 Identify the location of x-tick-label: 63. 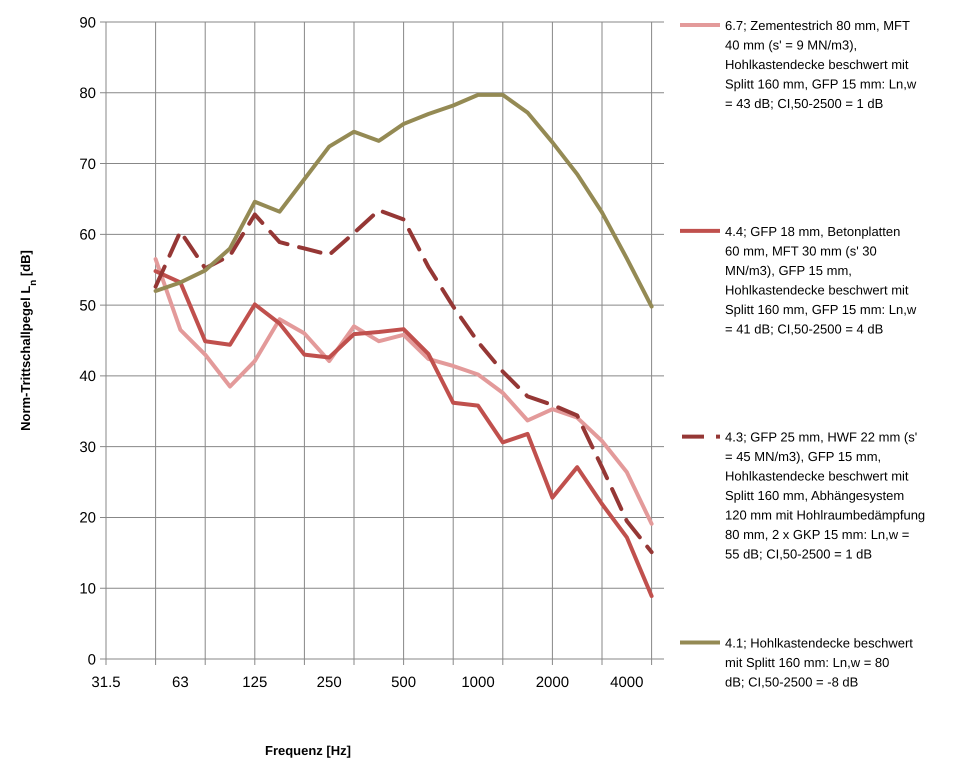
(180, 682).